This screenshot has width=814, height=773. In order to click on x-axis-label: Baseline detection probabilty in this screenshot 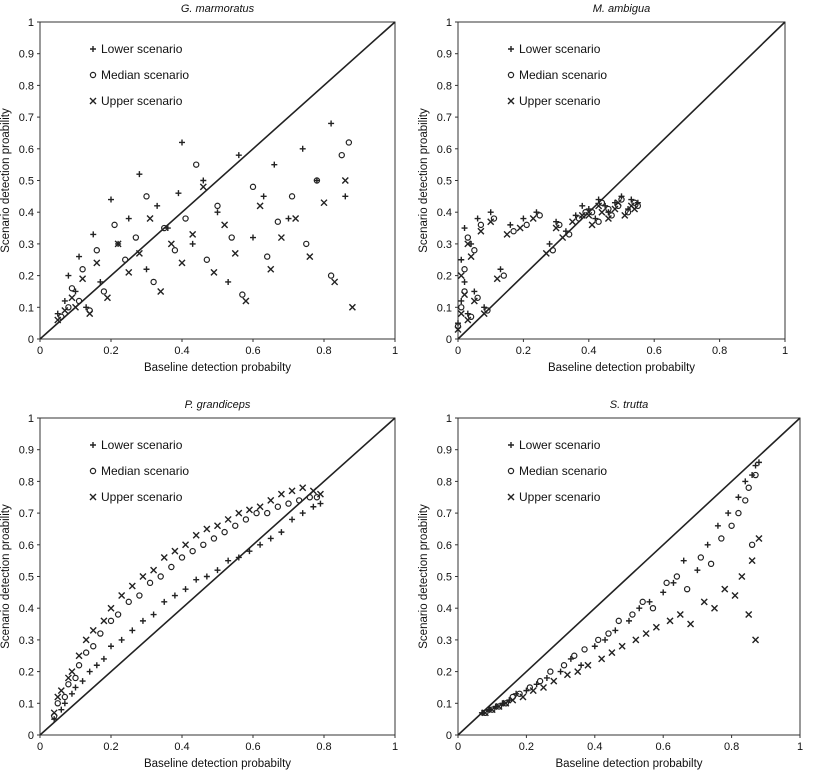, I will do `click(621, 368)`.